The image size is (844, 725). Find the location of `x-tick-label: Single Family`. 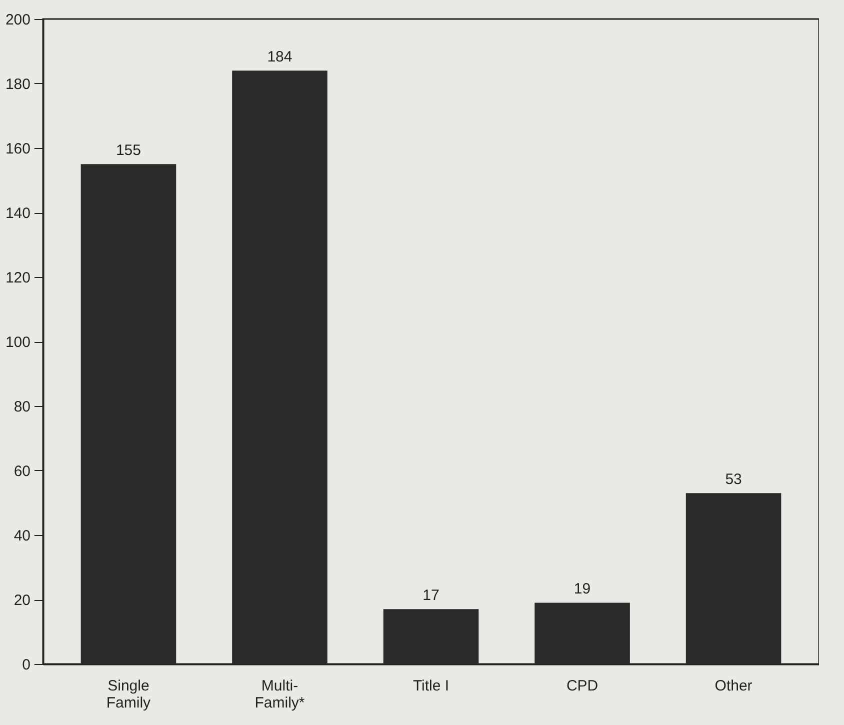

x-tick-label: Single Family is located at coordinates (129, 695).